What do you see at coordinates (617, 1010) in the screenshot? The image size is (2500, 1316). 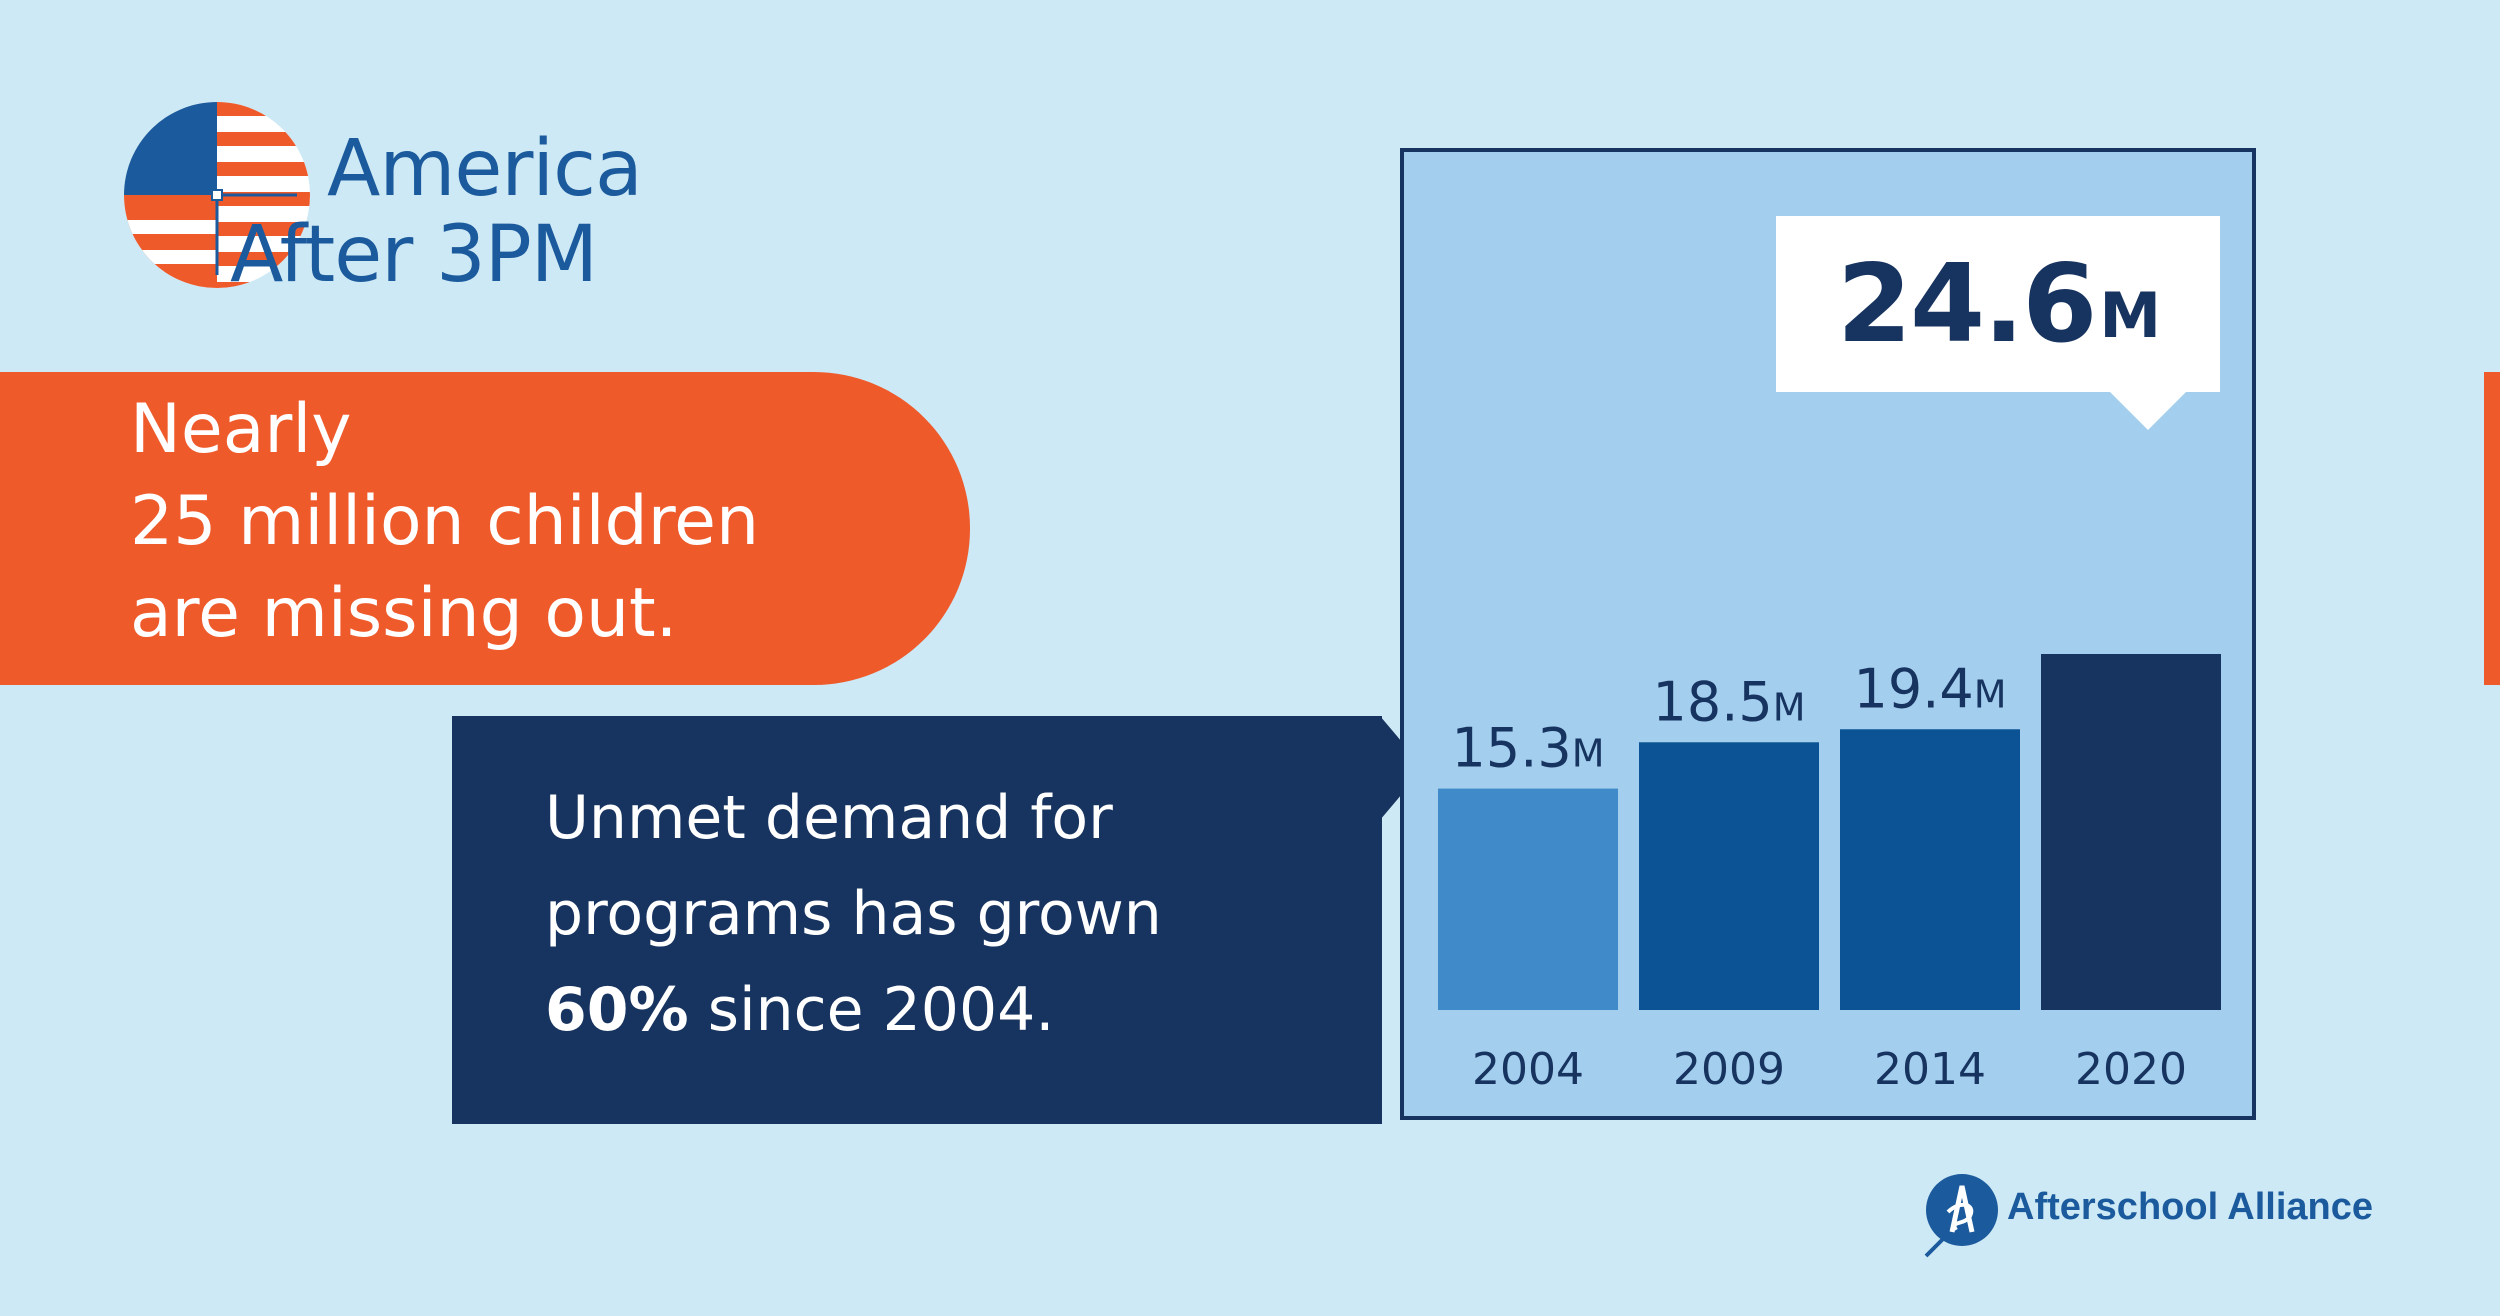 I see `growth-percent: 60%` at bounding box center [617, 1010].